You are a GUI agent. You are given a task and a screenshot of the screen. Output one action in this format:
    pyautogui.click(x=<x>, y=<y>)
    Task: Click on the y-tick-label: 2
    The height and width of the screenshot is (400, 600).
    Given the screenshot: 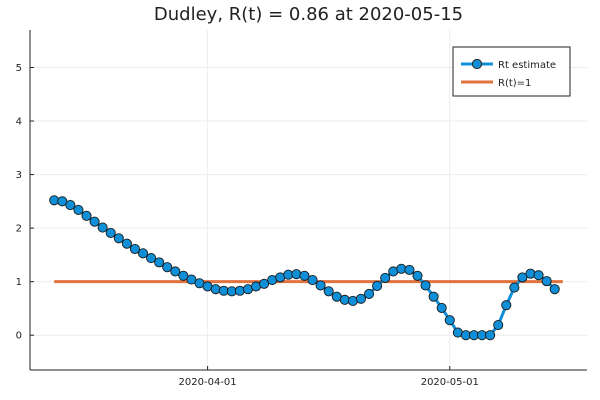 What is the action you would take?
    pyautogui.click(x=19, y=229)
    